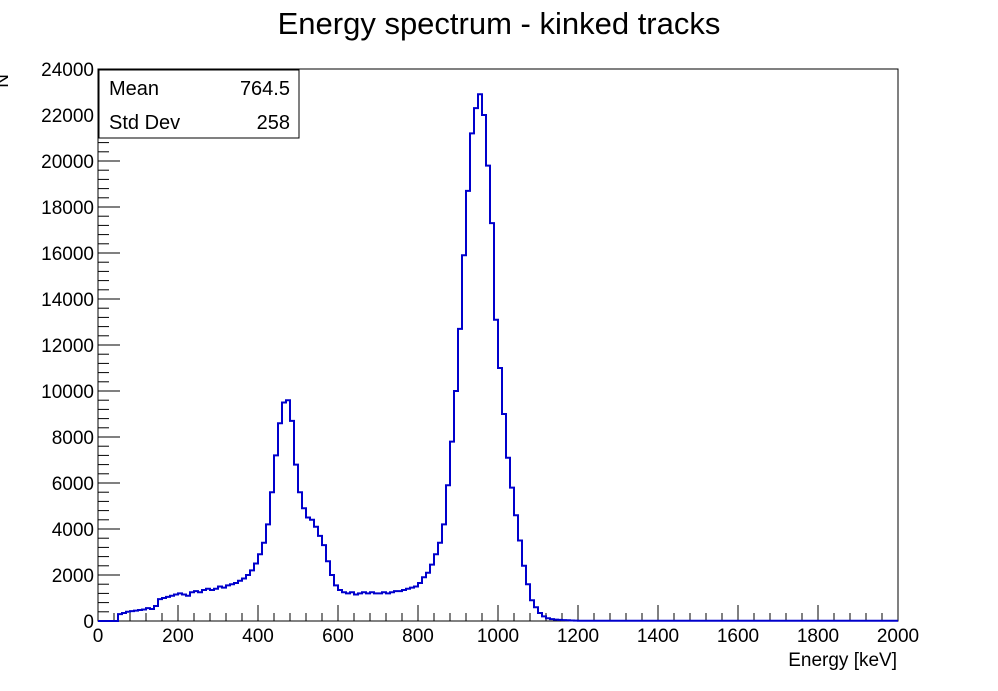  I want to click on x-tick-label: 1000, so click(498, 636).